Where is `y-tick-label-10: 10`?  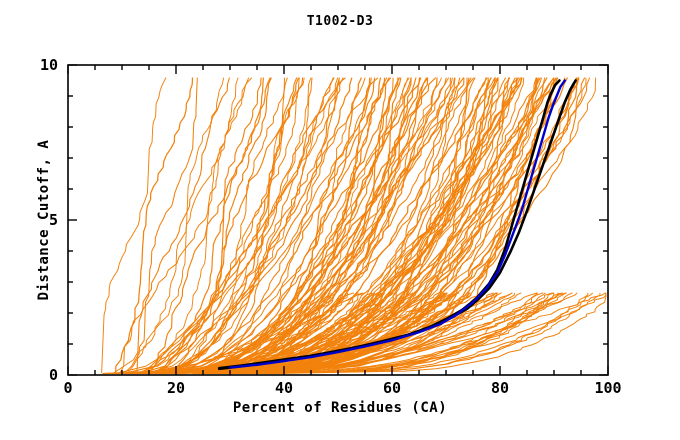 y-tick-label-10: 10 is located at coordinates (48, 65).